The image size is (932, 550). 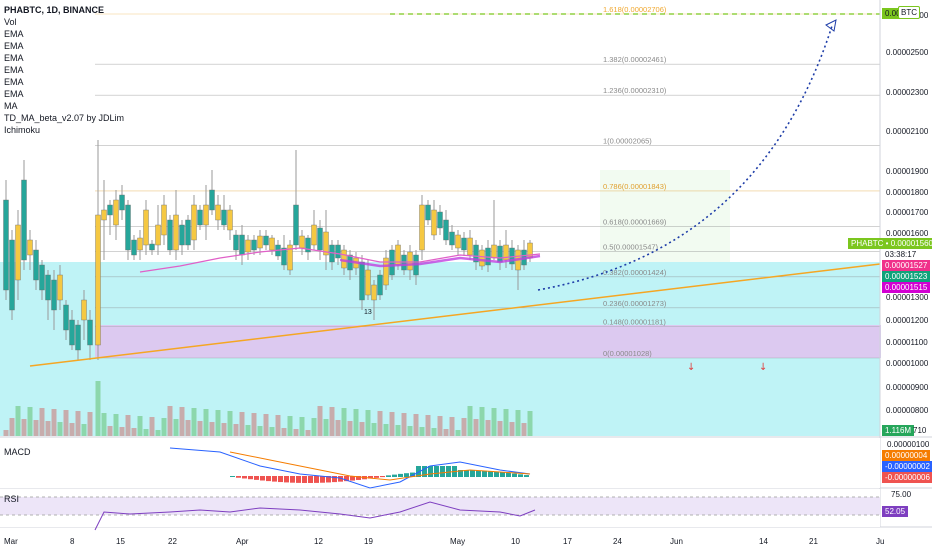 What do you see at coordinates (14, 70) in the screenshot?
I see `indicator-ema-4: EMA` at bounding box center [14, 70].